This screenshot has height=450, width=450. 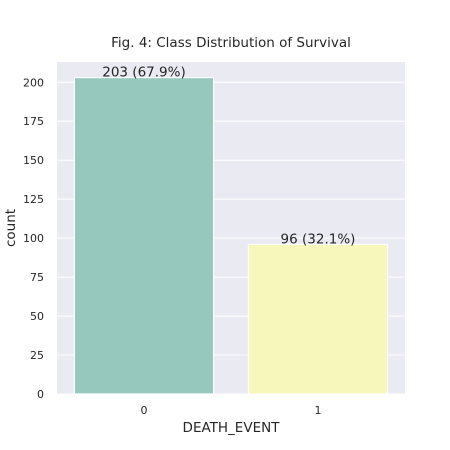 I want to click on y-axis-label: count, so click(x=11, y=228).